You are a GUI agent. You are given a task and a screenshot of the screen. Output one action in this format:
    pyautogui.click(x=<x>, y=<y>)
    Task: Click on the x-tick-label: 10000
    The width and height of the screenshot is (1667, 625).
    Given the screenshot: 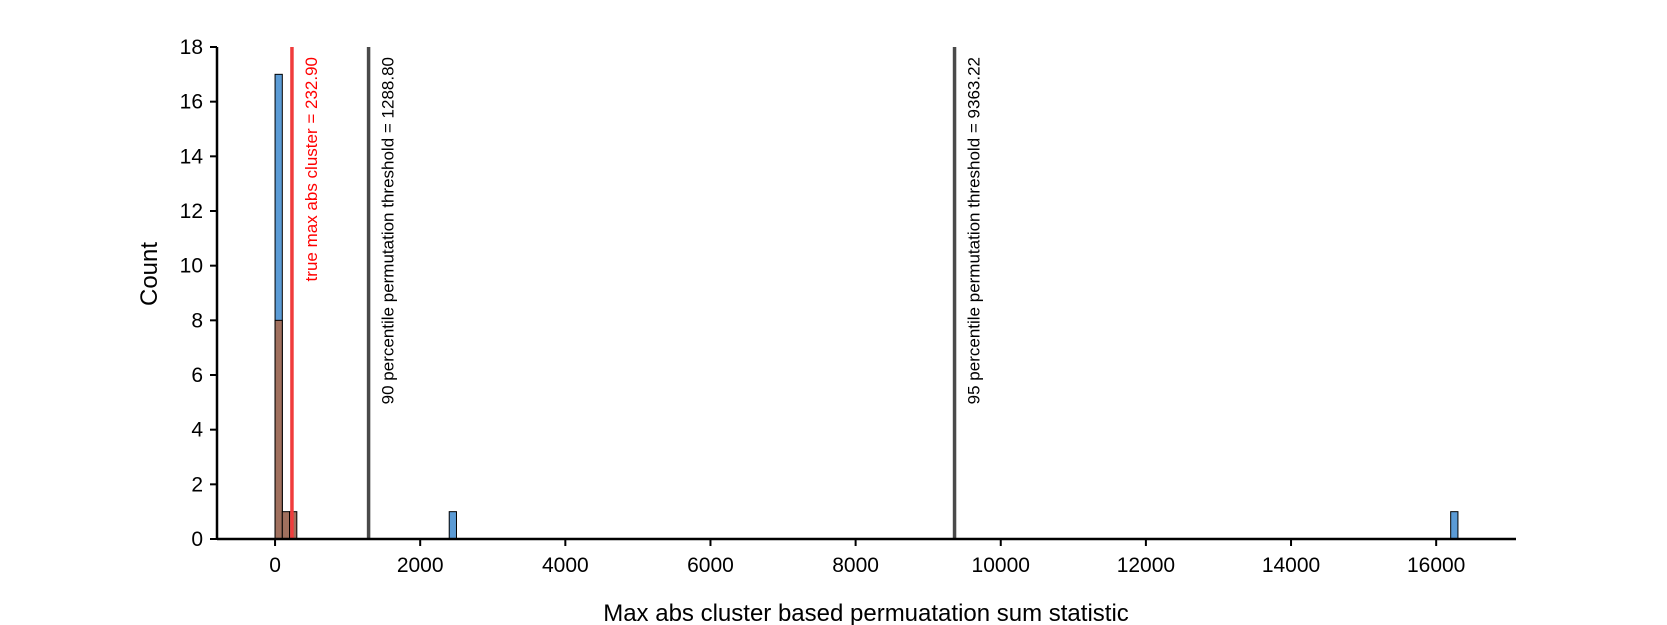 What is the action you would take?
    pyautogui.click(x=1001, y=565)
    